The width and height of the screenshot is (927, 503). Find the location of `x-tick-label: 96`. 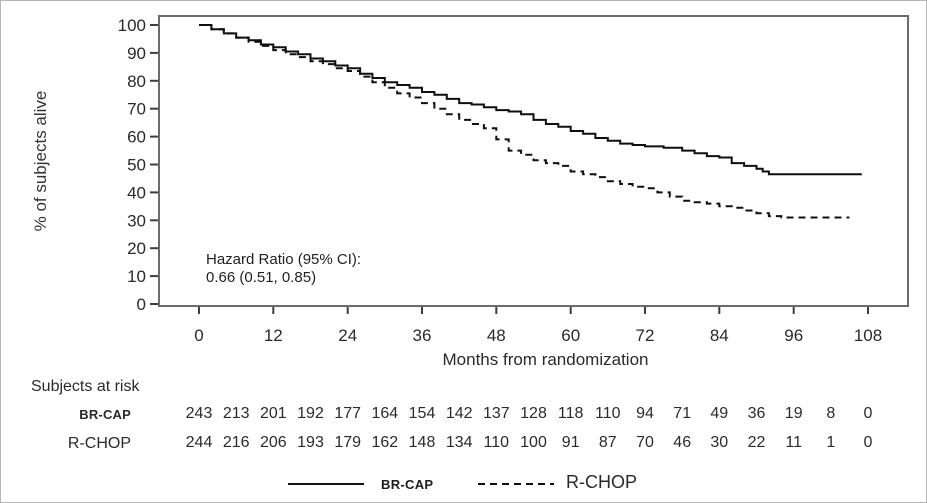

x-tick-label: 96 is located at coordinates (793, 335).